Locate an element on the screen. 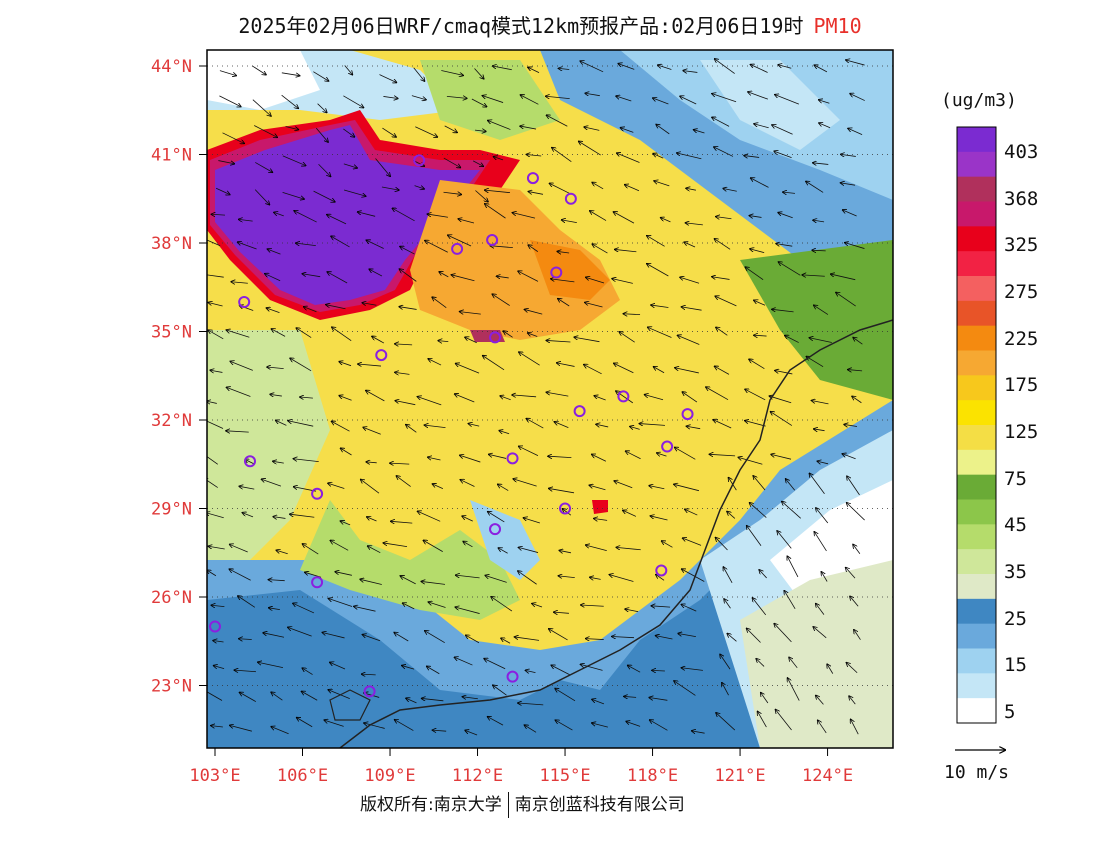 The image size is (1100, 850). lat-tick-label: 38°N is located at coordinates (171, 244).